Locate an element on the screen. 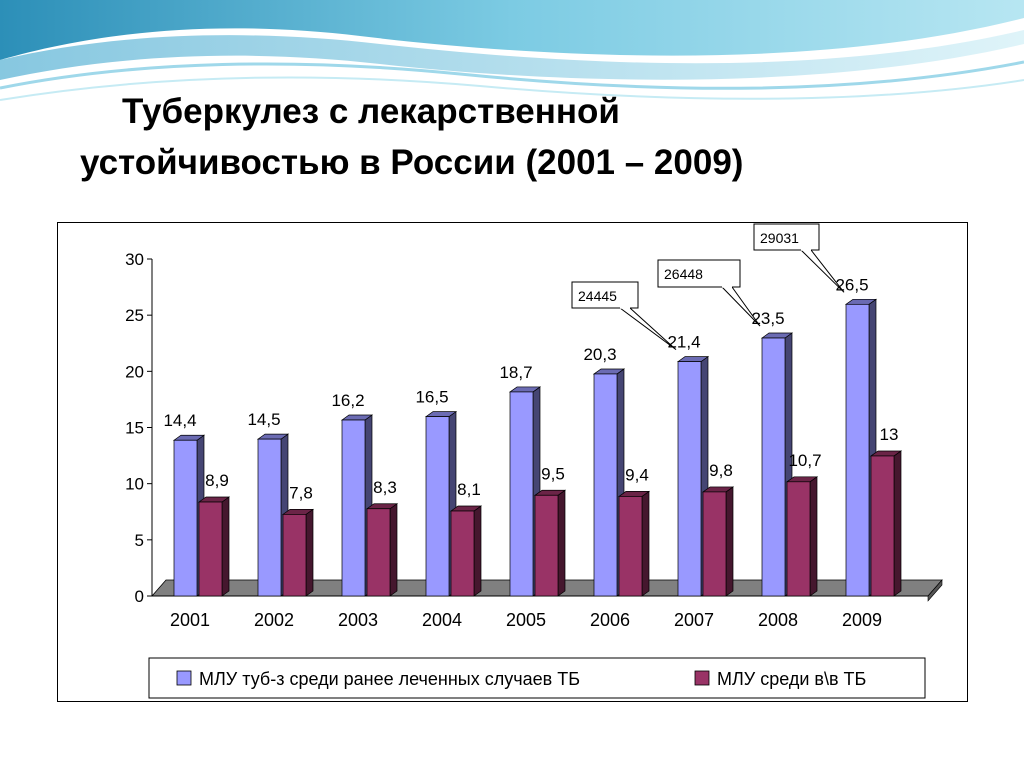 The image size is (1024, 767). x-tick-label: 2007 is located at coordinates (694, 620).